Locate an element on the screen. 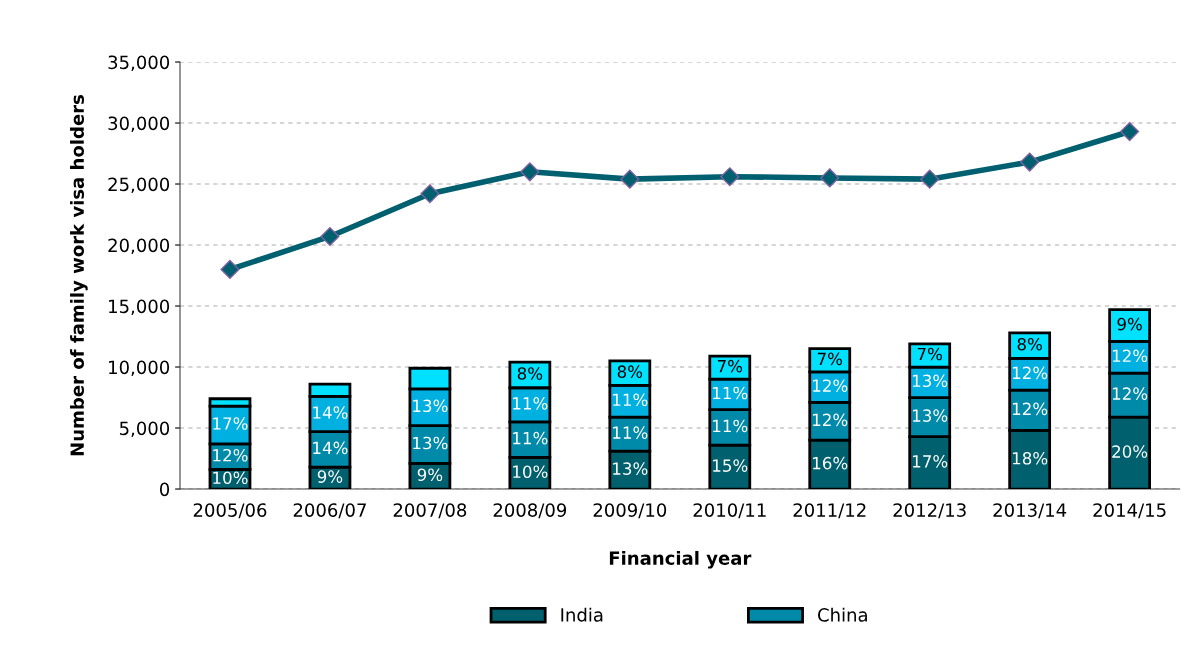  y-tick-label: 5,000 is located at coordinates (144, 429).